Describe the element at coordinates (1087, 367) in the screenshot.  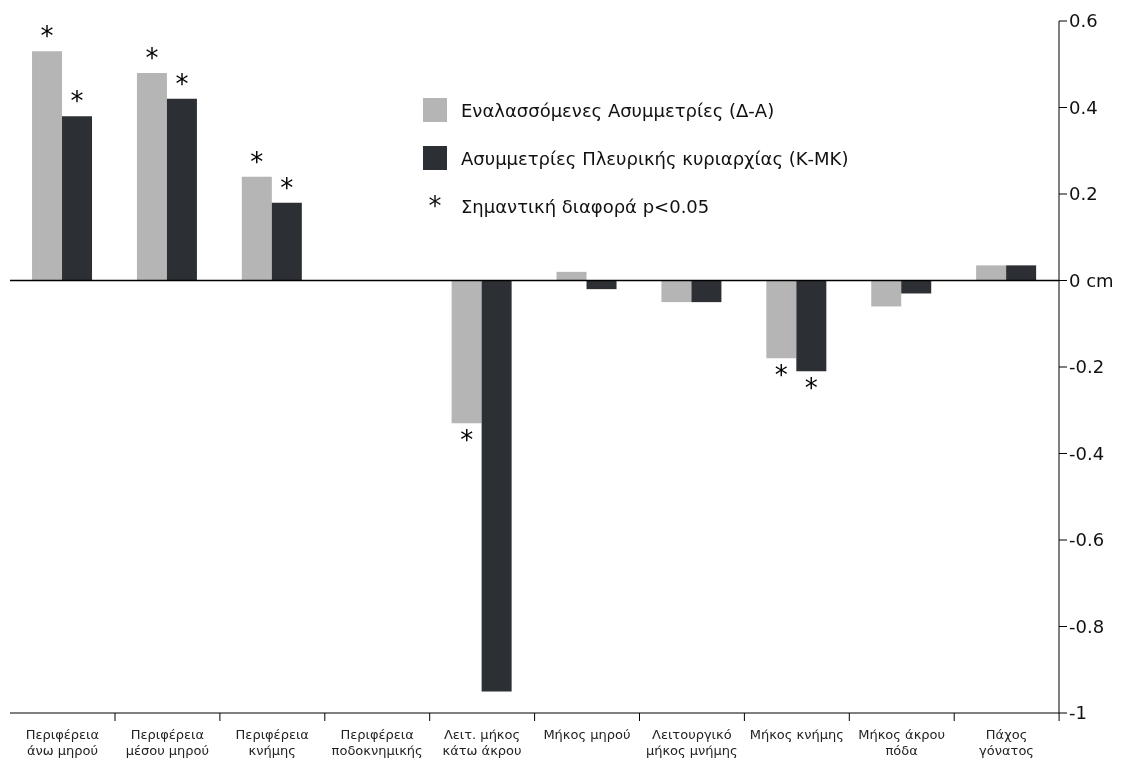
I see `y-tick-label: -0.2` at that location.